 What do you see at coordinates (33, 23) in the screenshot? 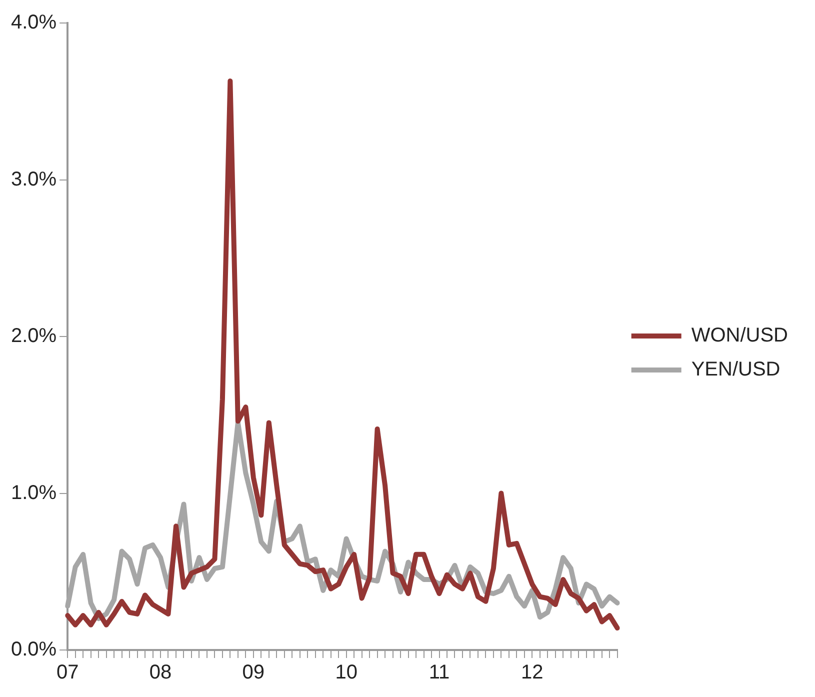
I see `y-tick-label: 4.0%` at bounding box center [33, 23].